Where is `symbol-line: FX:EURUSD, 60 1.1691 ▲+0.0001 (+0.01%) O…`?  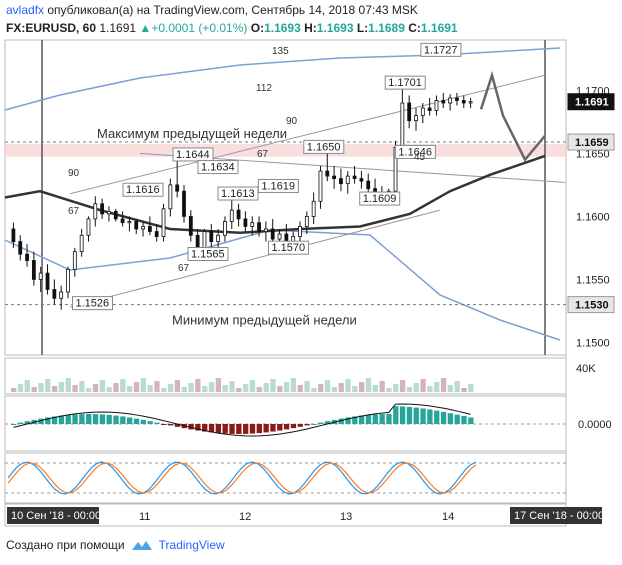 symbol-line: FX:EURUSD, 60 1.1691 ▲+0.0001 (+0.01%) O… is located at coordinates (232, 28).